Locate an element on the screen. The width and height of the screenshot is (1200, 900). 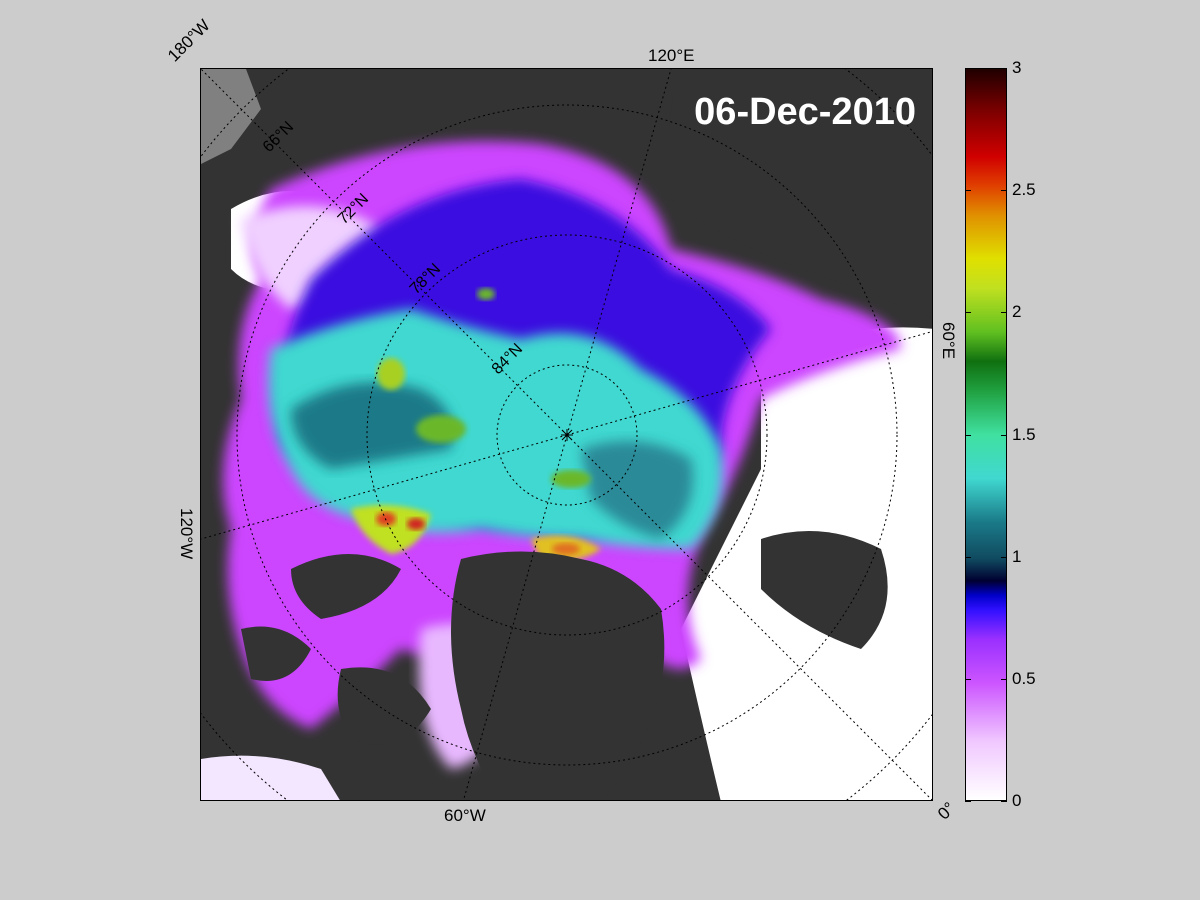
lon-label-60e: 60°E is located at coordinates (948, 341).